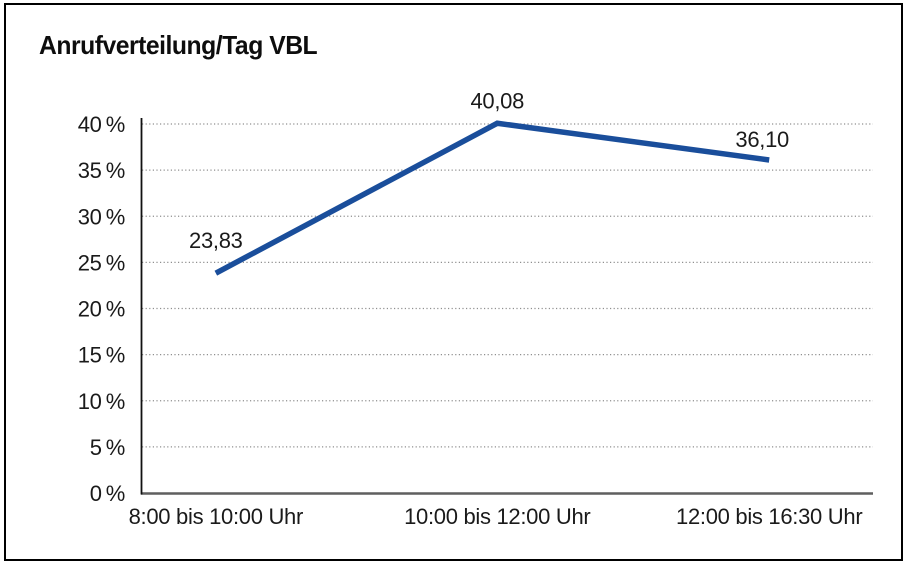  What do you see at coordinates (101, 401) in the screenshot?
I see `y-tick-label: 10 %` at bounding box center [101, 401].